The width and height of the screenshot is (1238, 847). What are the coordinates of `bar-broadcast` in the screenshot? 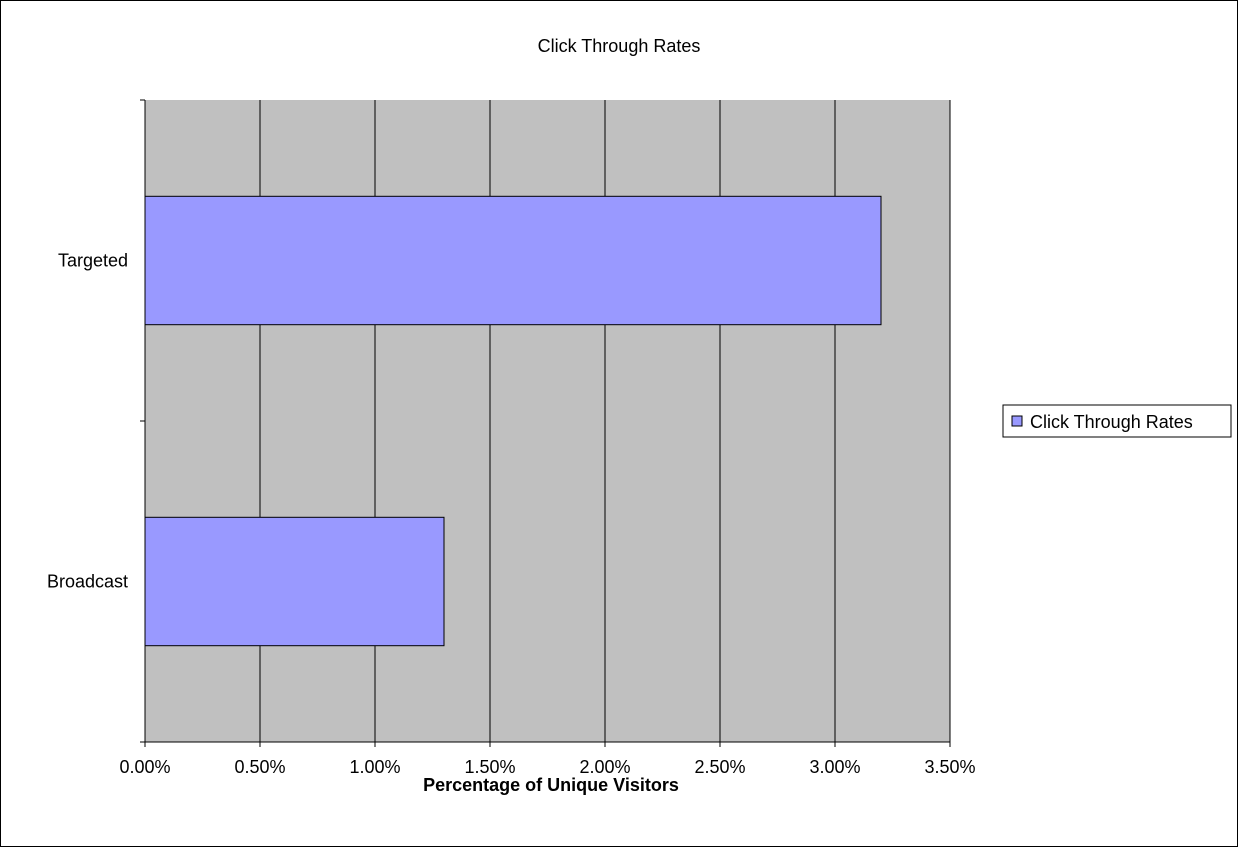 It's located at (294, 581).